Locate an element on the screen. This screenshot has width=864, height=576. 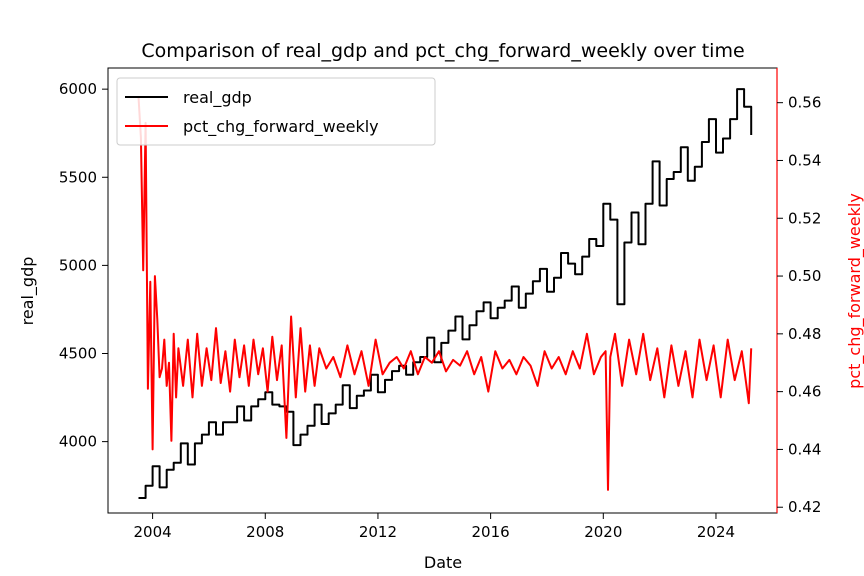
legend-box is located at coordinates (276, 111).